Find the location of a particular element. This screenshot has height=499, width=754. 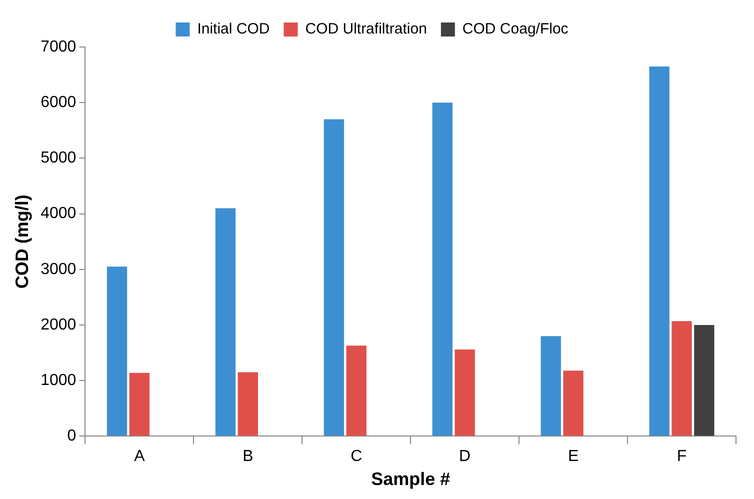

x-tick-label: B is located at coordinates (248, 457).